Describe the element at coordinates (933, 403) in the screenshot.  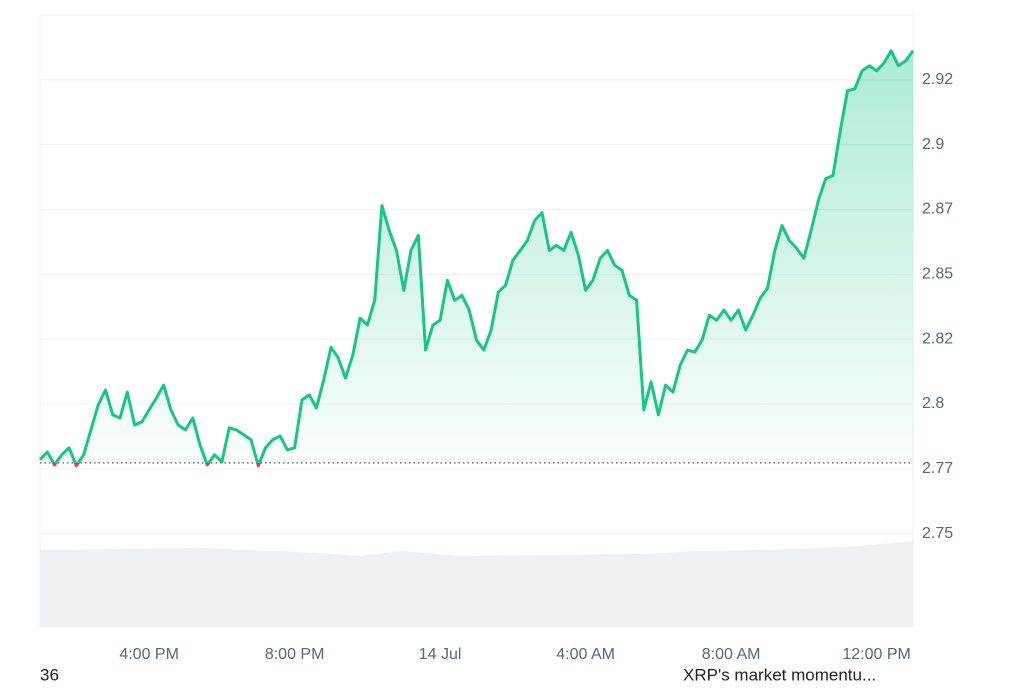
I see `y-tick-label: 2.8` at that location.